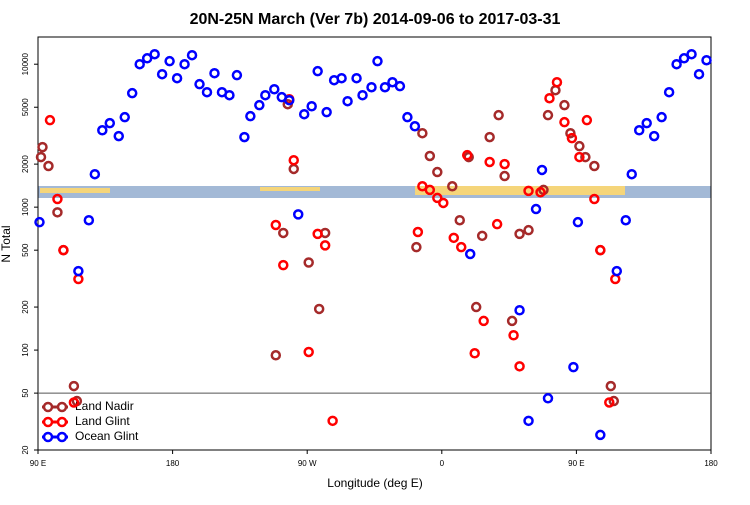 Image resolution: width=750 pixels, height=505 pixels. I want to click on x-tick-label: 180, so click(173, 463).